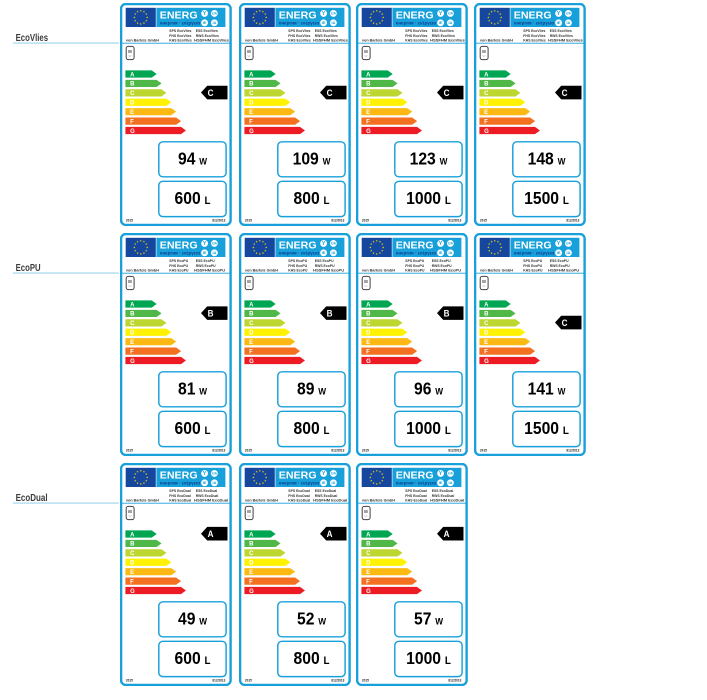 This screenshot has height=700, width=707. Describe the element at coordinates (423, 658) in the screenshot. I see `svg-text: 1000` at that location.